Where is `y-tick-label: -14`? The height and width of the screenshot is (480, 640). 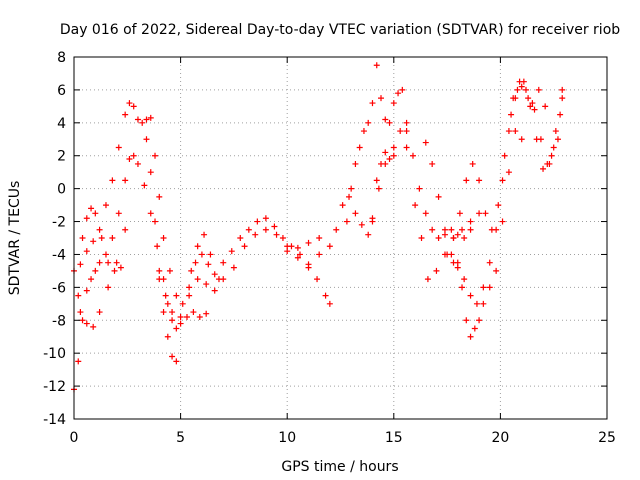
y-tick-label: -14 is located at coordinates (54, 420).